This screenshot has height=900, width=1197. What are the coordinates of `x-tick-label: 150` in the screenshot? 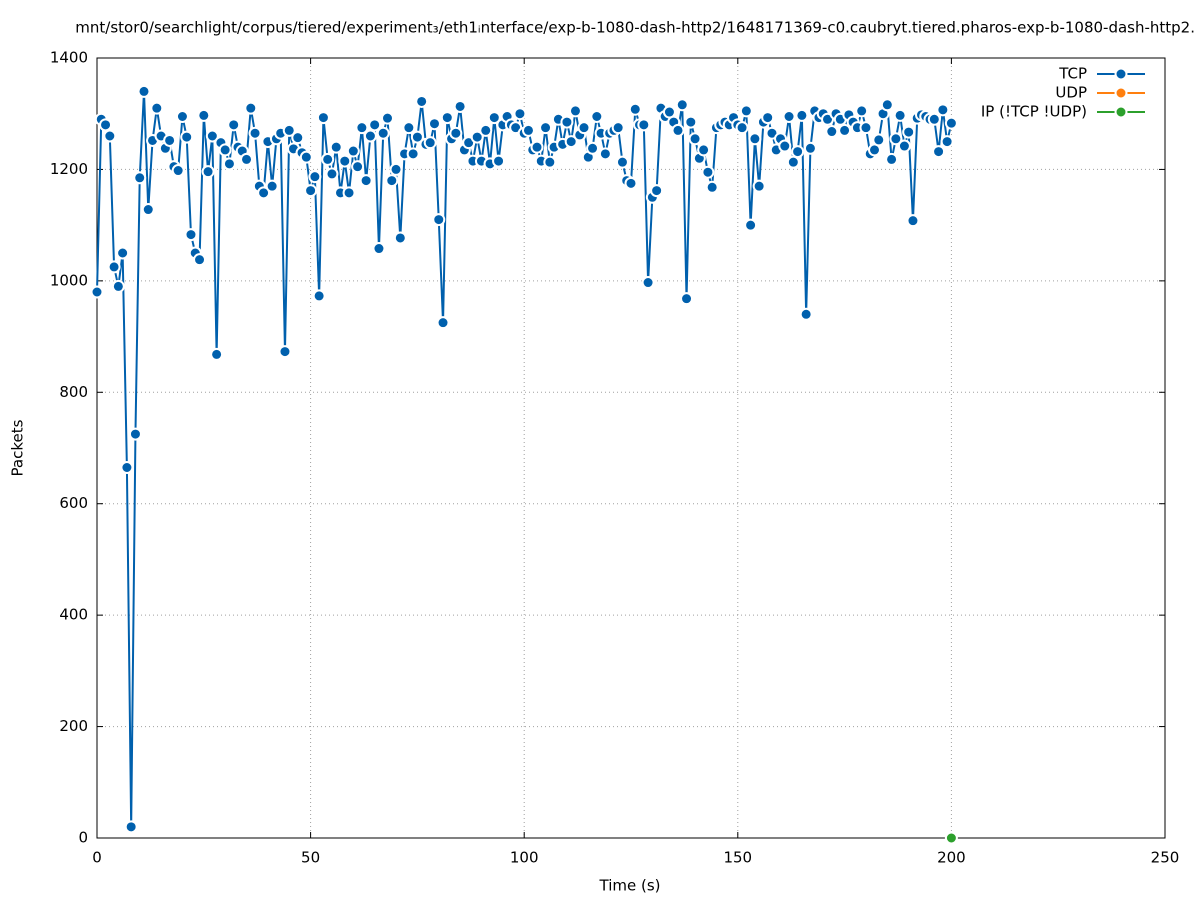 It's located at (737, 858).